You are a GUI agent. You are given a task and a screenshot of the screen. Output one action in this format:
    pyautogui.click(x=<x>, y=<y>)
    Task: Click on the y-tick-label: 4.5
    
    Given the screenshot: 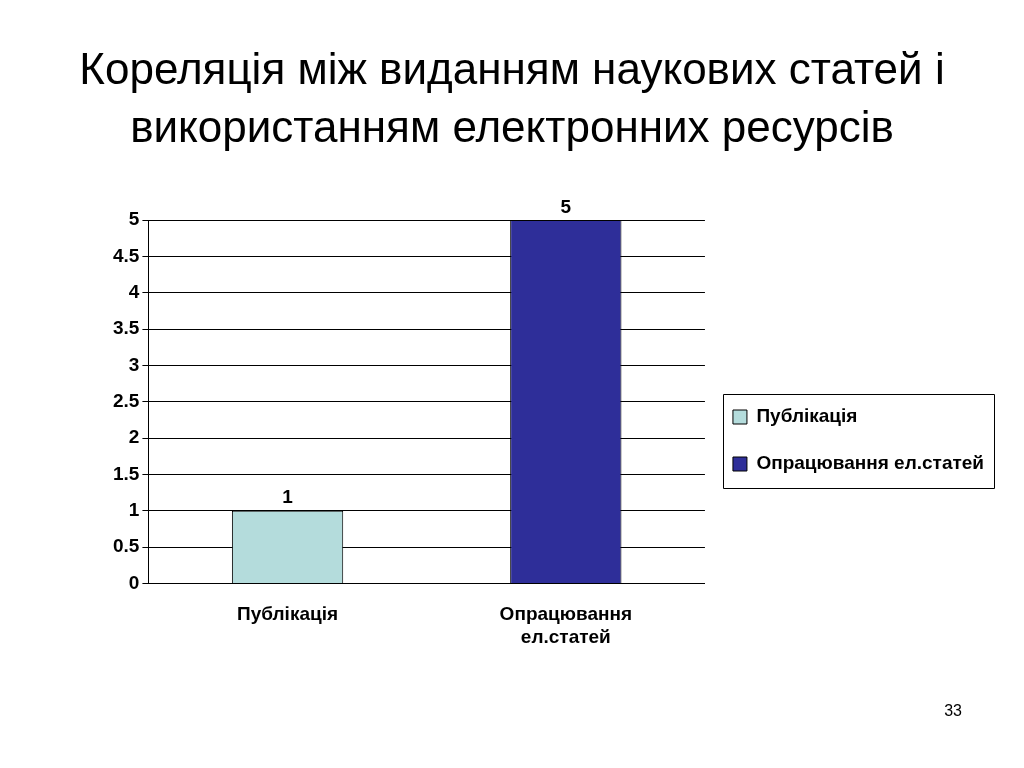 What is the action you would take?
    pyautogui.click(x=126, y=255)
    